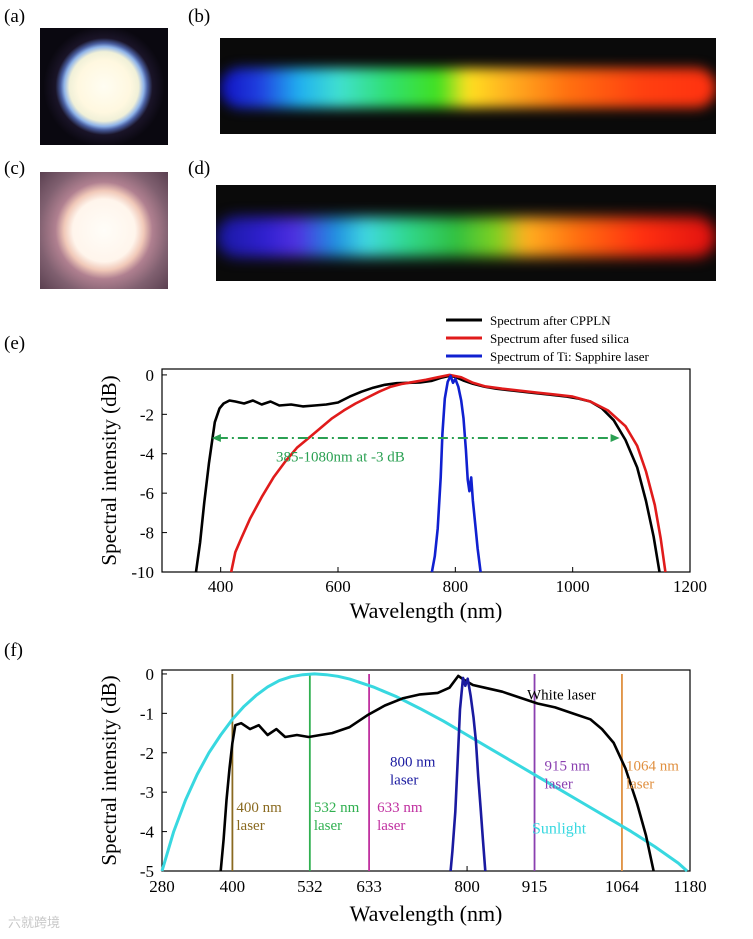  What do you see at coordinates (404, 781) in the screenshot?
I see `laser-label-800-line2: laser` at bounding box center [404, 781].